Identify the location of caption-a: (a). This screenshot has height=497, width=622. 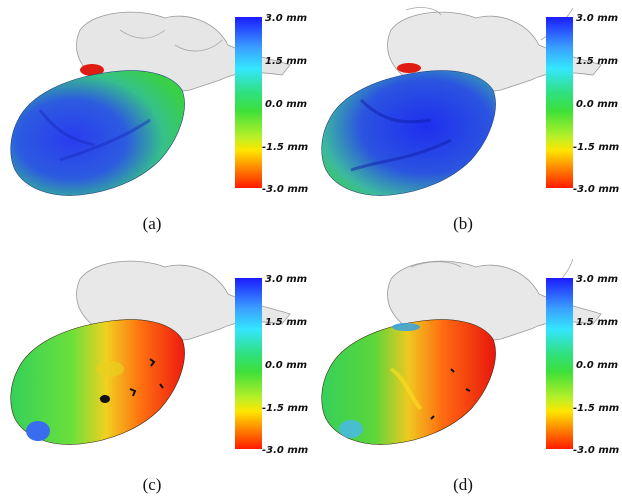
(152, 223).